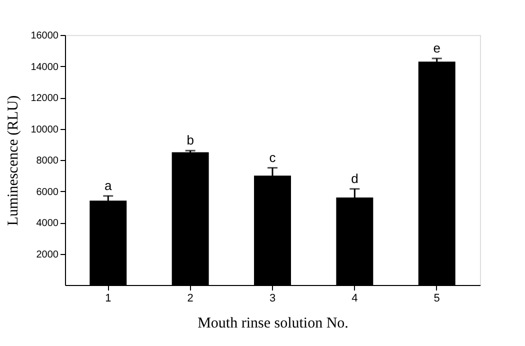 The image size is (525, 346). Describe the element at coordinates (44, 36) in the screenshot. I see `y-tick-label: 16000` at that location.